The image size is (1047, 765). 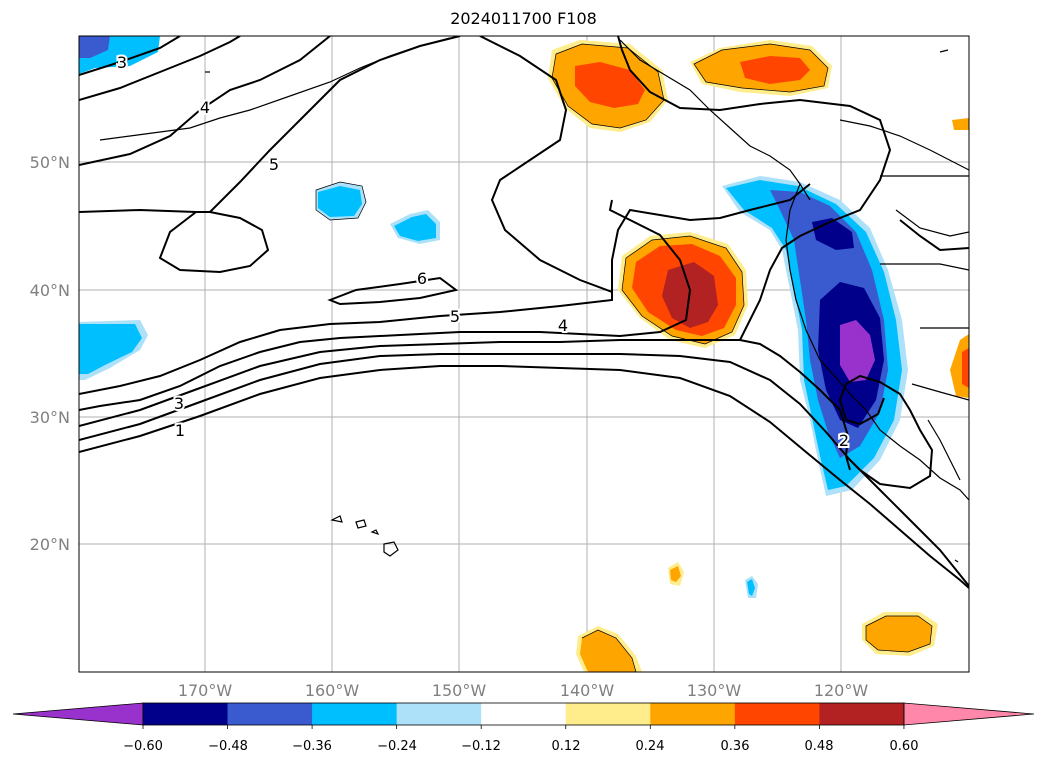 What do you see at coordinates (205, 690) in the screenshot?
I see `lon-label: 170°W` at bounding box center [205, 690].